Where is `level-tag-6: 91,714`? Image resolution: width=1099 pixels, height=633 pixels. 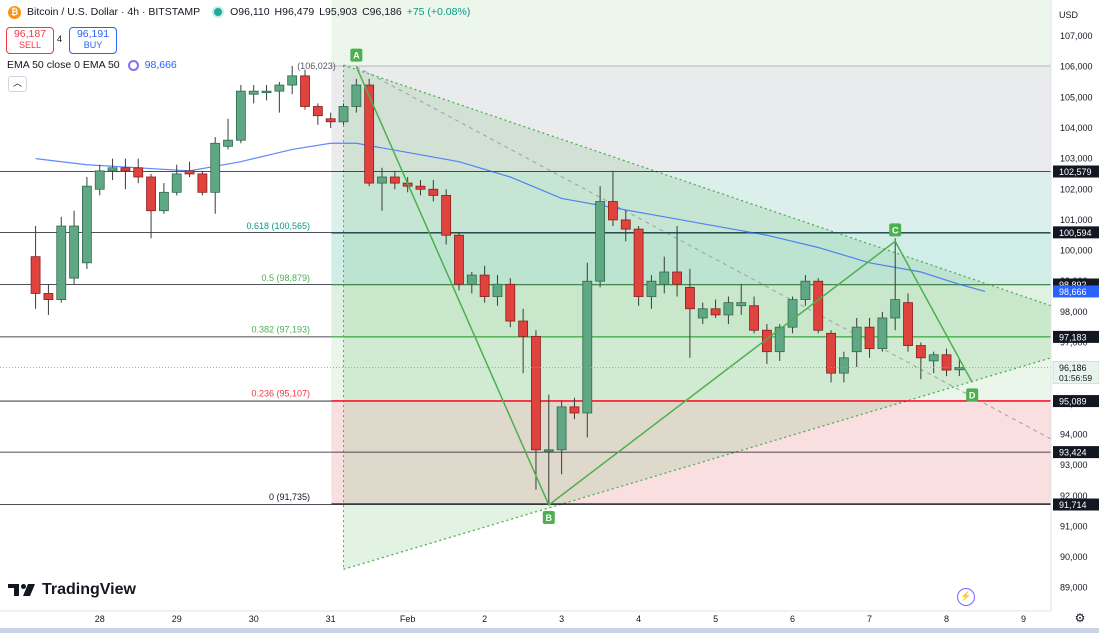
level-tag-6: 91,714 is located at coordinates (1076, 504).